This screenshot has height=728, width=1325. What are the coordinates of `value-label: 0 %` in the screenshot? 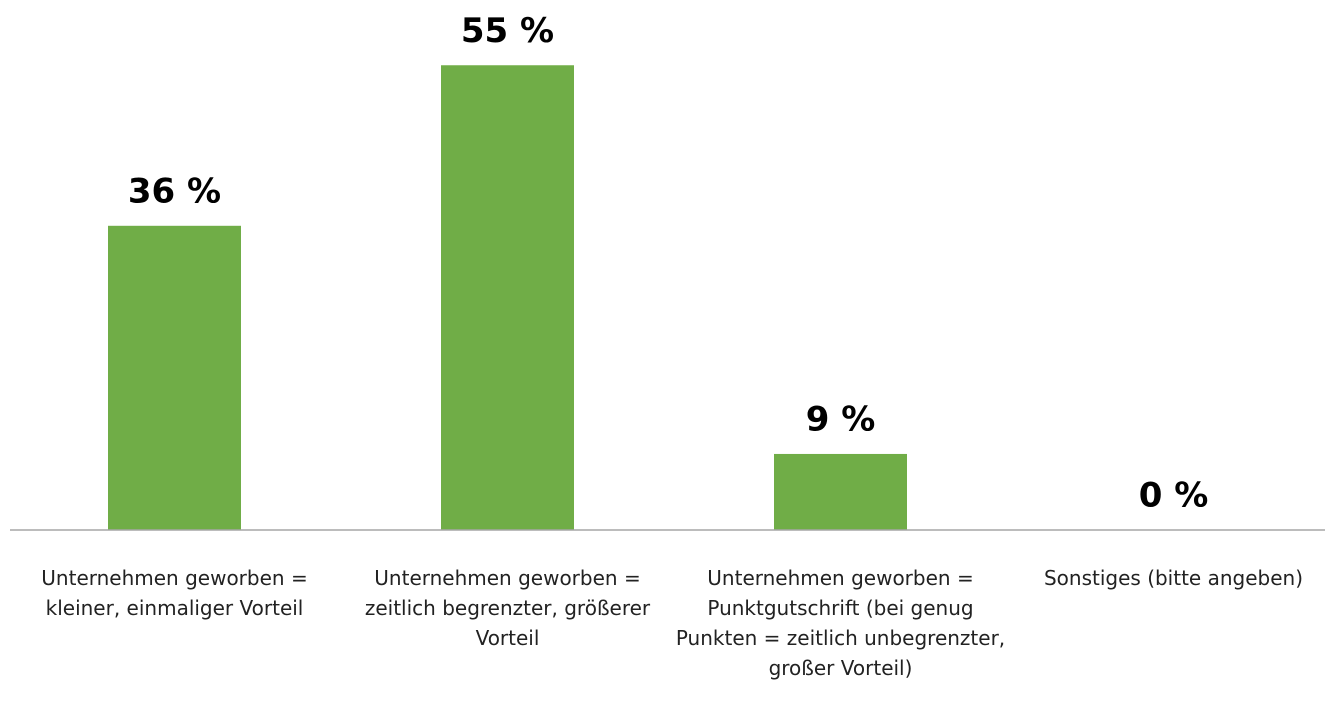 It's located at (1174, 496).